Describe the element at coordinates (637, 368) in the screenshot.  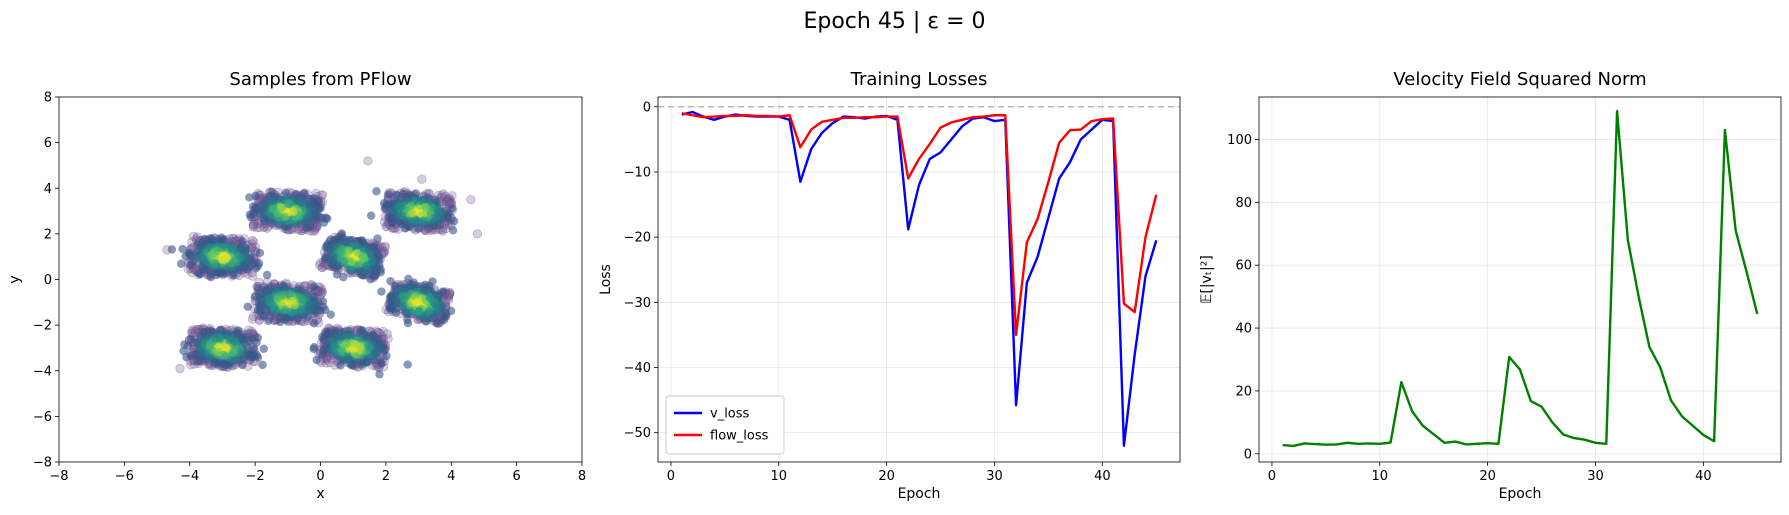
I see `y-tick-label: −40` at that location.